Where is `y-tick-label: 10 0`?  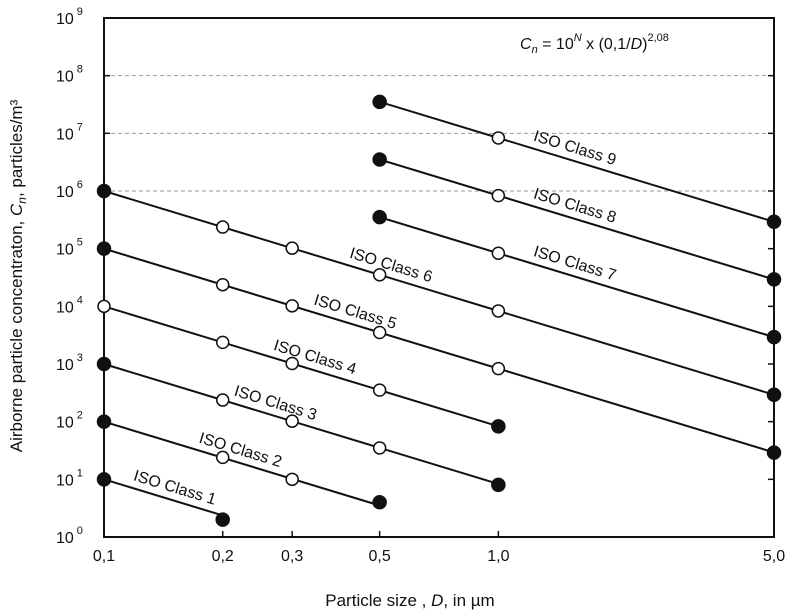
y-tick-label: 10 0 is located at coordinates (69, 536).